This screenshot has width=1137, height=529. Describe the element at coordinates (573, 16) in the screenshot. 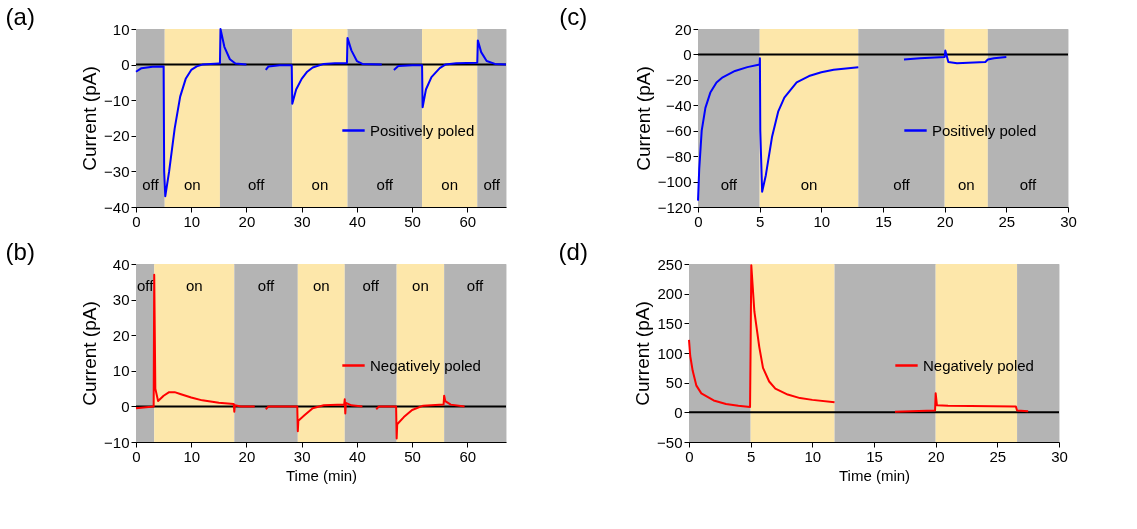

I see `chart-title: (c)` at that location.